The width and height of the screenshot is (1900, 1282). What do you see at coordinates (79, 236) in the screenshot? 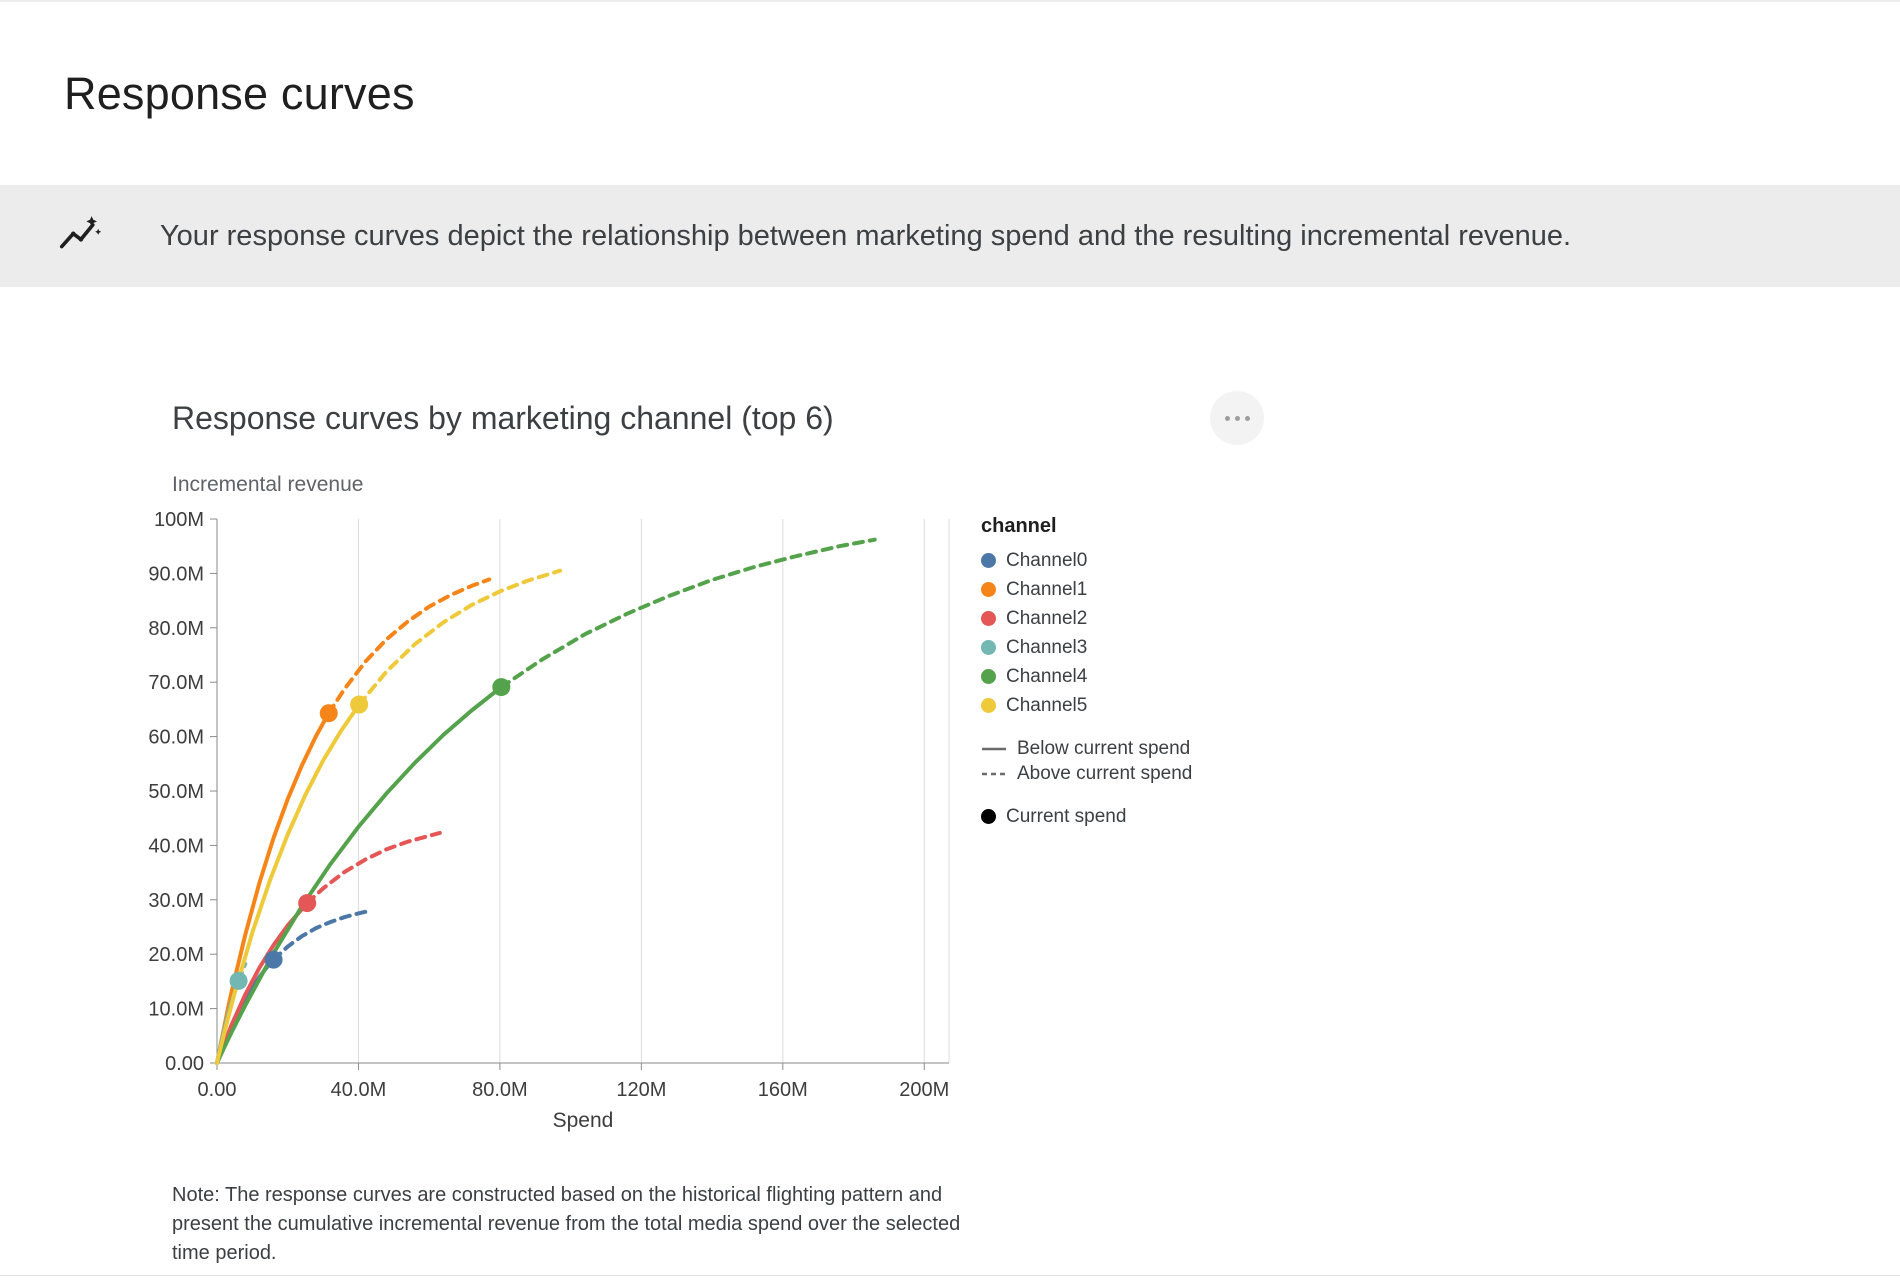
I see `insights-icon` at bounding box center [79, 236].